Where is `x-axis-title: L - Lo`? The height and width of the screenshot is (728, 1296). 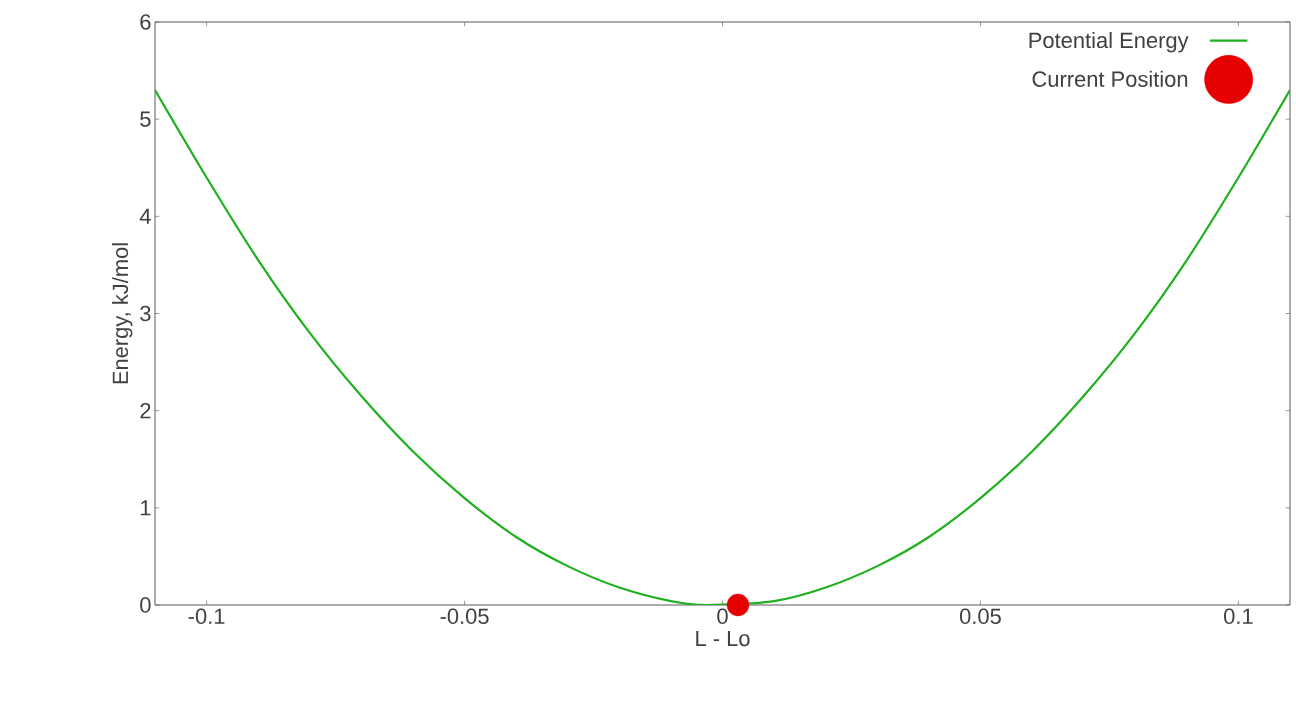 x-axis-title: L - Lo is located at coordinates (723, 638).